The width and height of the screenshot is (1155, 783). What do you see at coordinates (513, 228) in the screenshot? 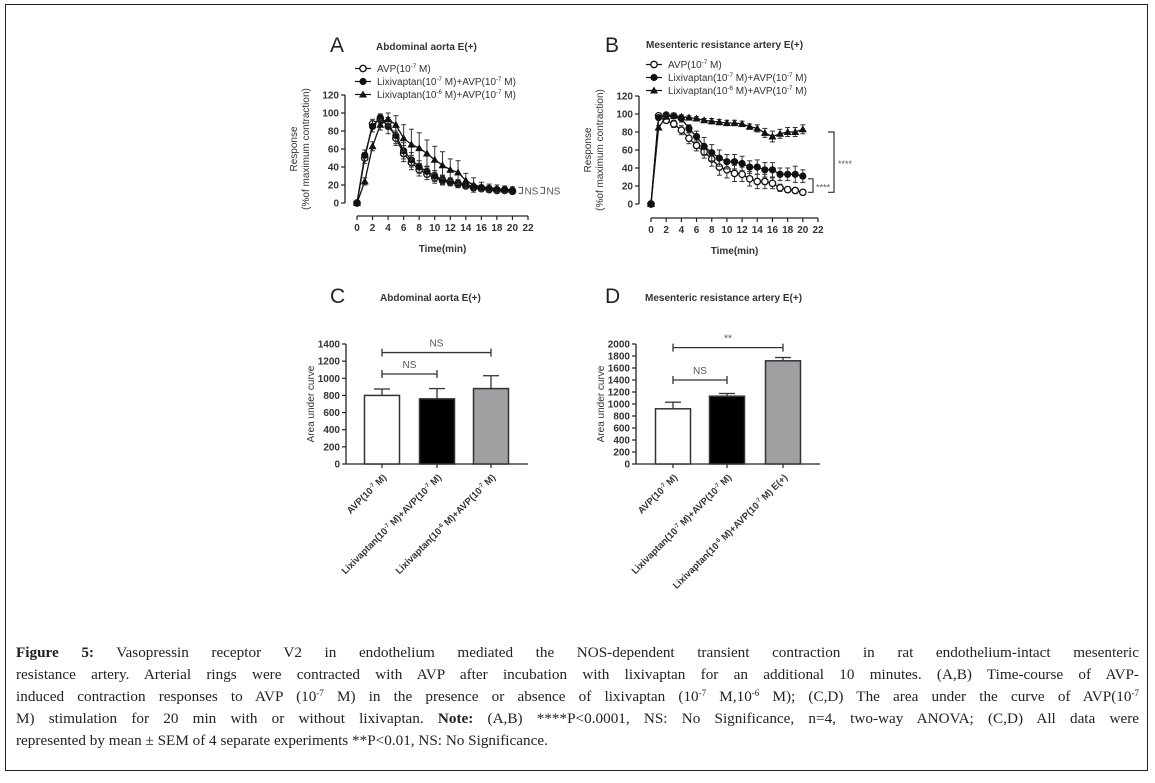
I see `x-tick-label: 20` at bounding box center [513, 228].